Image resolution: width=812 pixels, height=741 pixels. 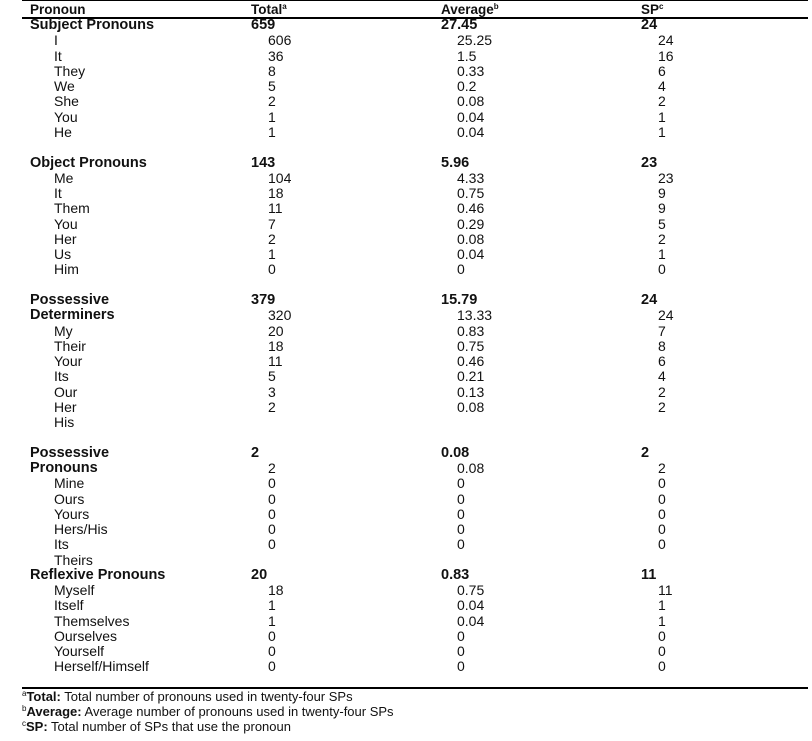 What do you see at coordinates (63, 254) in the screenshot?
I see `row-pronoun: Us` at bounding box center [63, 254].